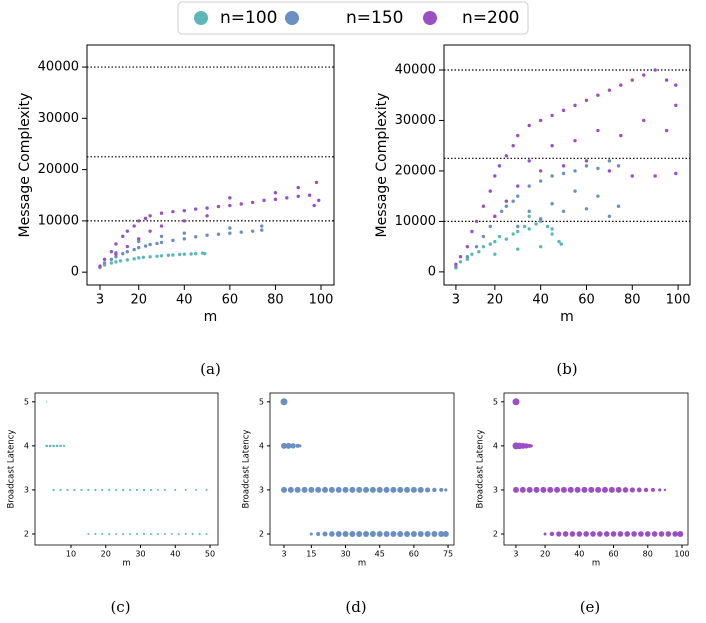 This screenshot has height=623, width=706. Describe the element at coordinates (175, 554) in the screenshot. I see `x-tick-label: 40` at that location.